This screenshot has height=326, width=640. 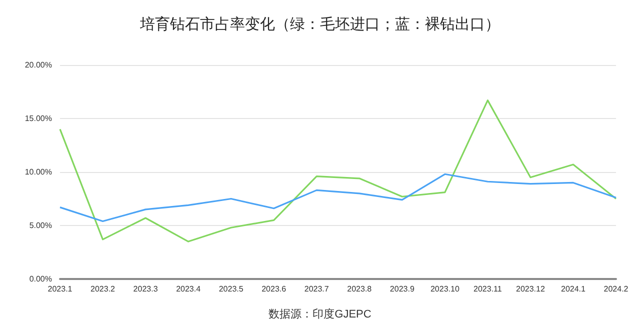 I want to click on x-tick-label: 2024.2, so click(x=616, y=289).